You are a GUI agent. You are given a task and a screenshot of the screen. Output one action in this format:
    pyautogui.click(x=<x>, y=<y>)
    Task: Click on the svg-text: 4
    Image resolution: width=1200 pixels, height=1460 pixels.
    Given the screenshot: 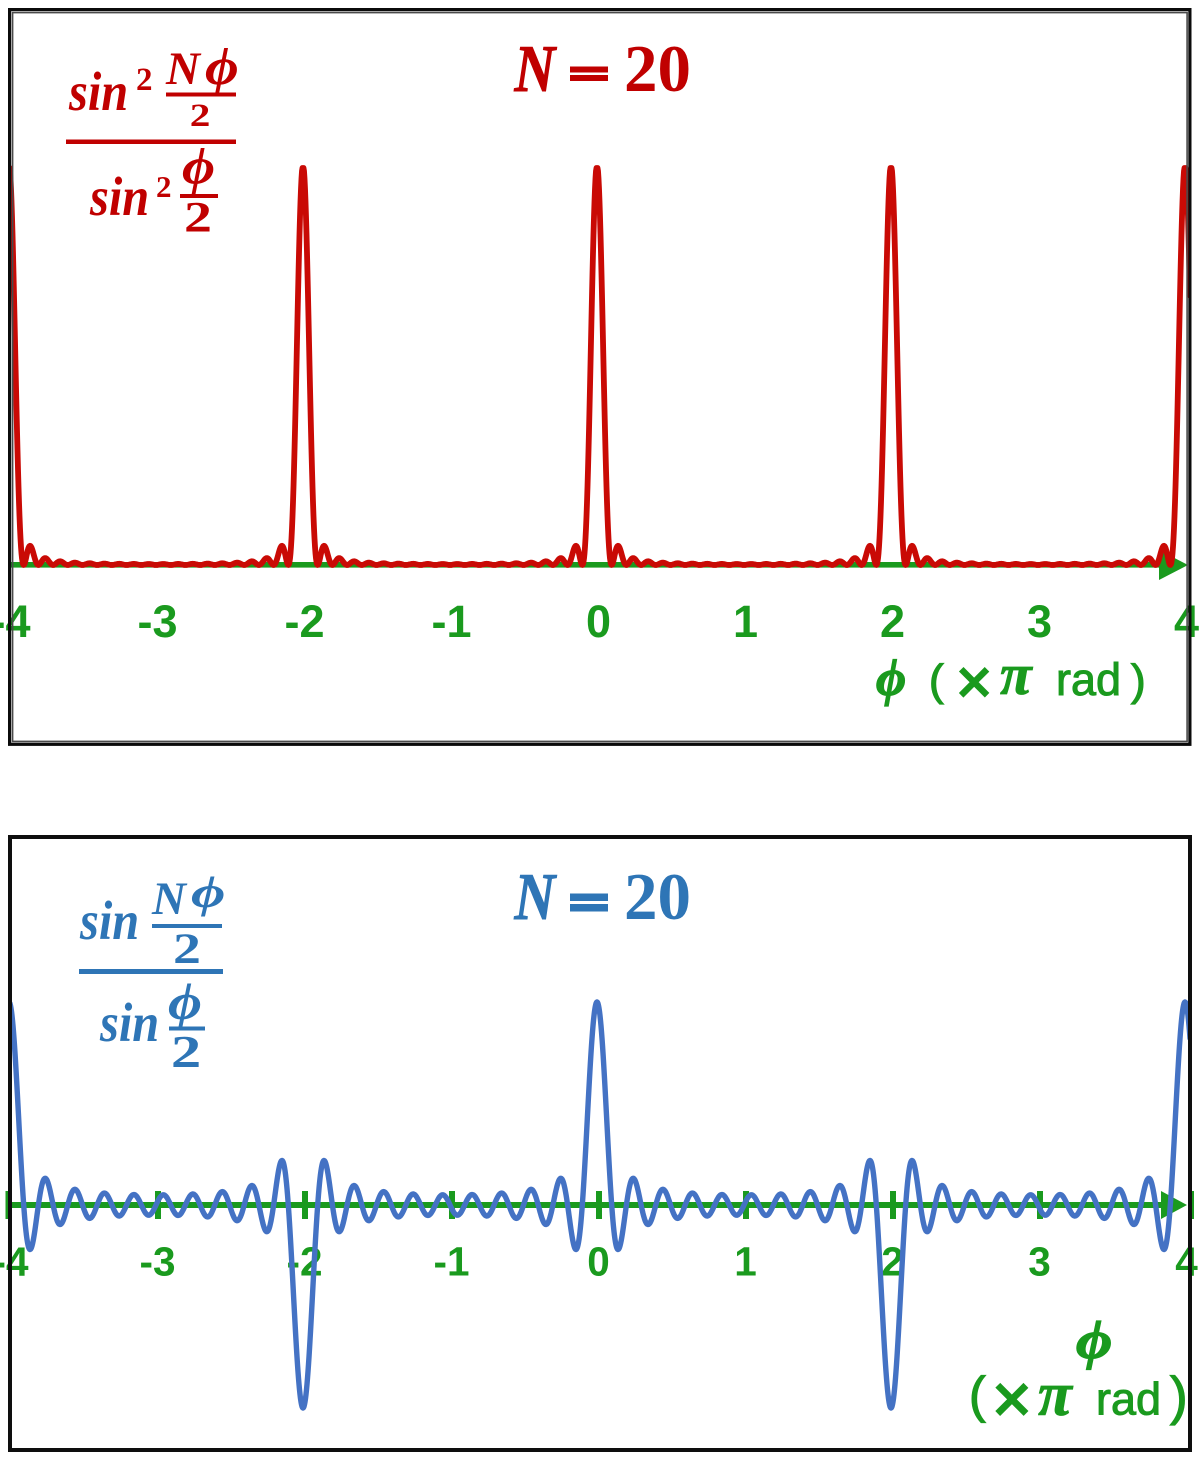 What is the action you would take?
    pyautogui.click(x=1186, y=1262)
    